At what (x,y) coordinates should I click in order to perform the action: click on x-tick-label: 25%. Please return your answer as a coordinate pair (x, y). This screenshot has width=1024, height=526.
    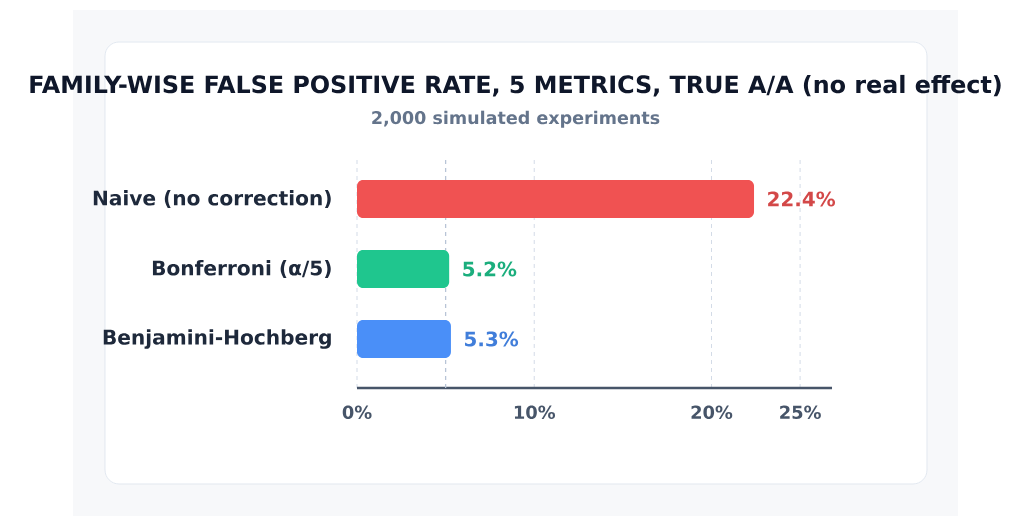
    Looking at the image, I should click on (800, 412).